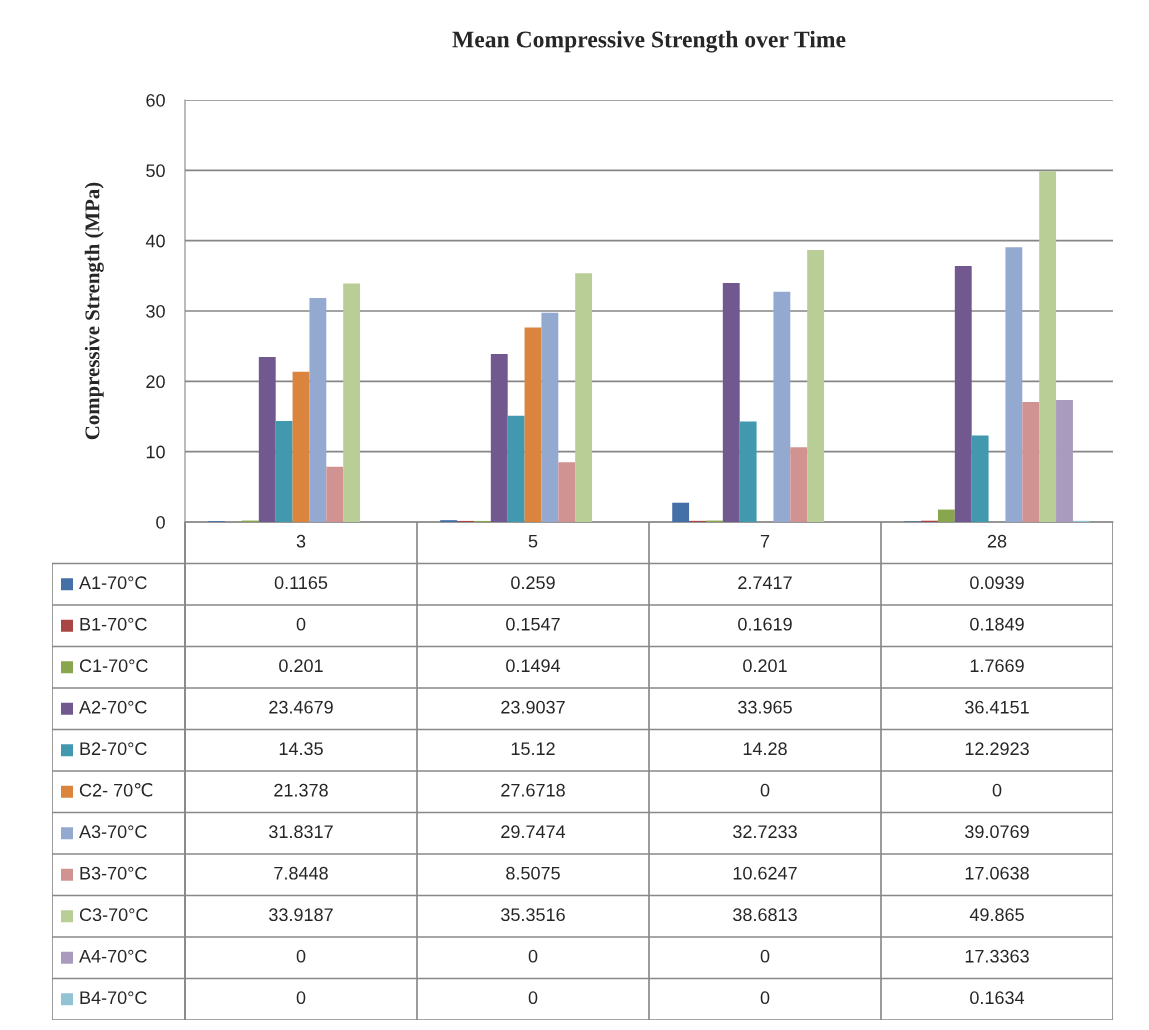 The image size is (1149, 1030). Describe the element at coordinates (155, 452) in the screenshot. I see `y-tick-label: 10` at that location.